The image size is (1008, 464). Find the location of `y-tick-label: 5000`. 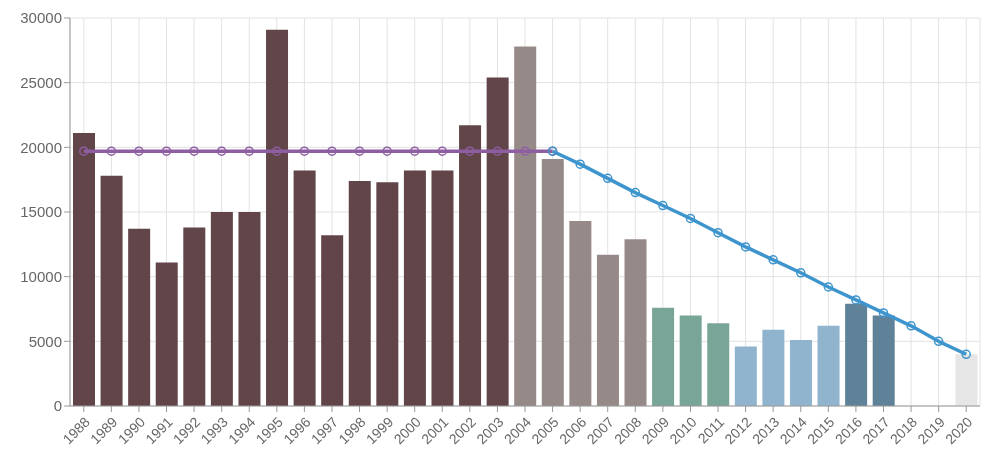

y-tick-label: 5000 is located at coordinates (45, 341).